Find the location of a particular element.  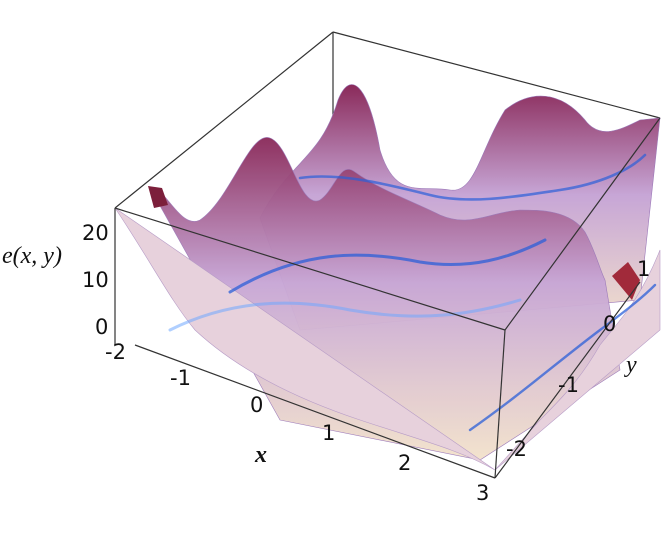

y-axis-label: y is located at coordinates (630, 365).